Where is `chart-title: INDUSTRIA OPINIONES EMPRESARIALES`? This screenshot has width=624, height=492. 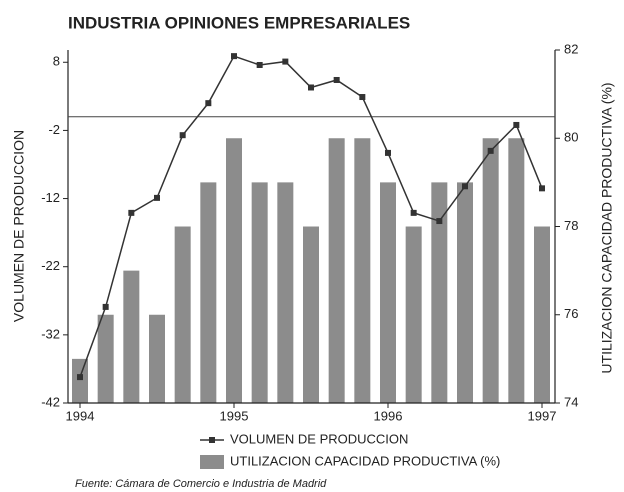
chart-title: INDUSTRIA OPINIONES EMPRESARIALES is located at coordinates (239, 22).